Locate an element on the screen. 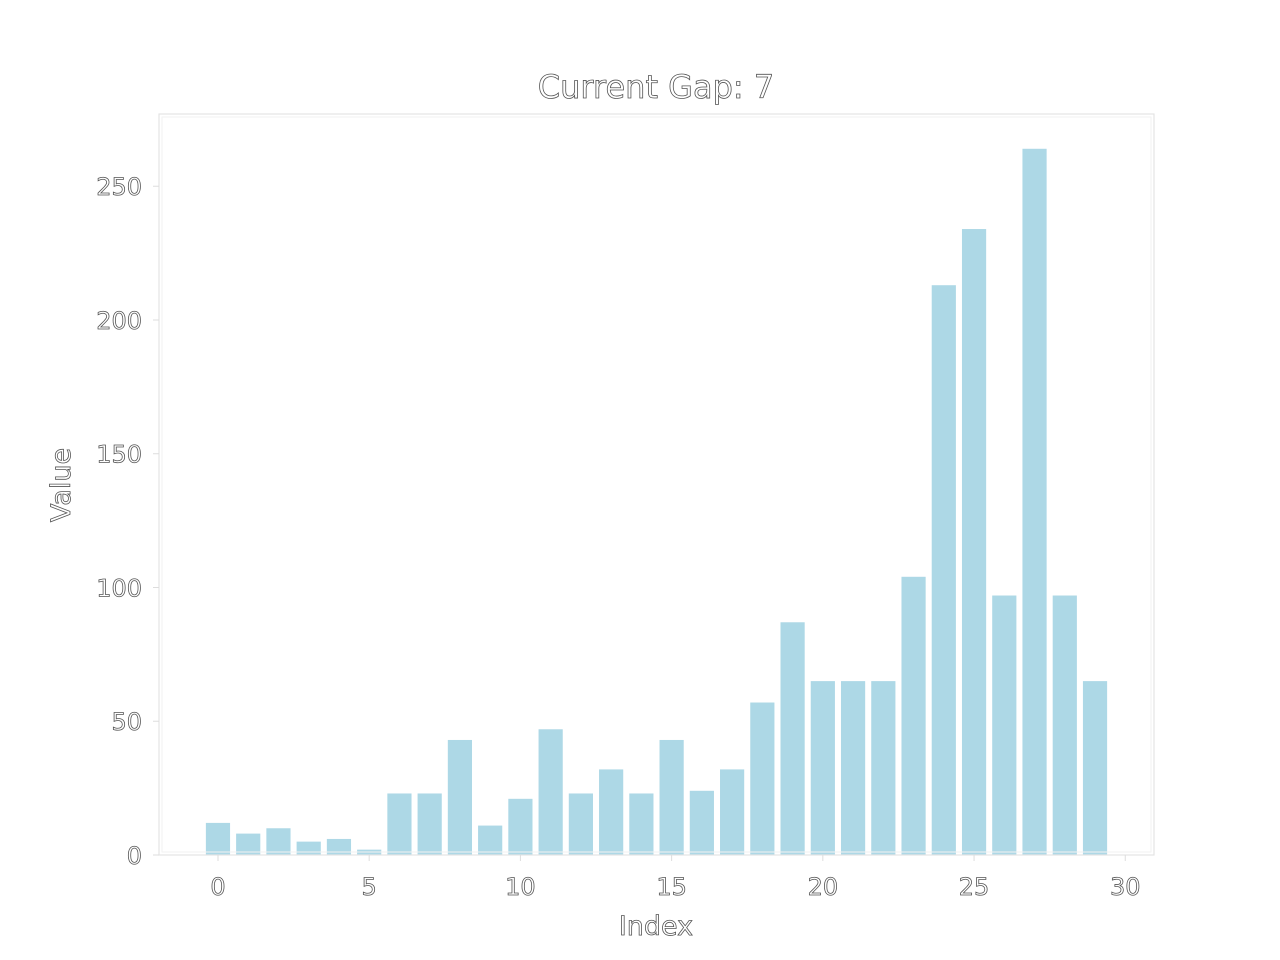 The width and height of the screenshot is (1280, 960). x-tick-label: 15 is located at coordinates (671, 887).